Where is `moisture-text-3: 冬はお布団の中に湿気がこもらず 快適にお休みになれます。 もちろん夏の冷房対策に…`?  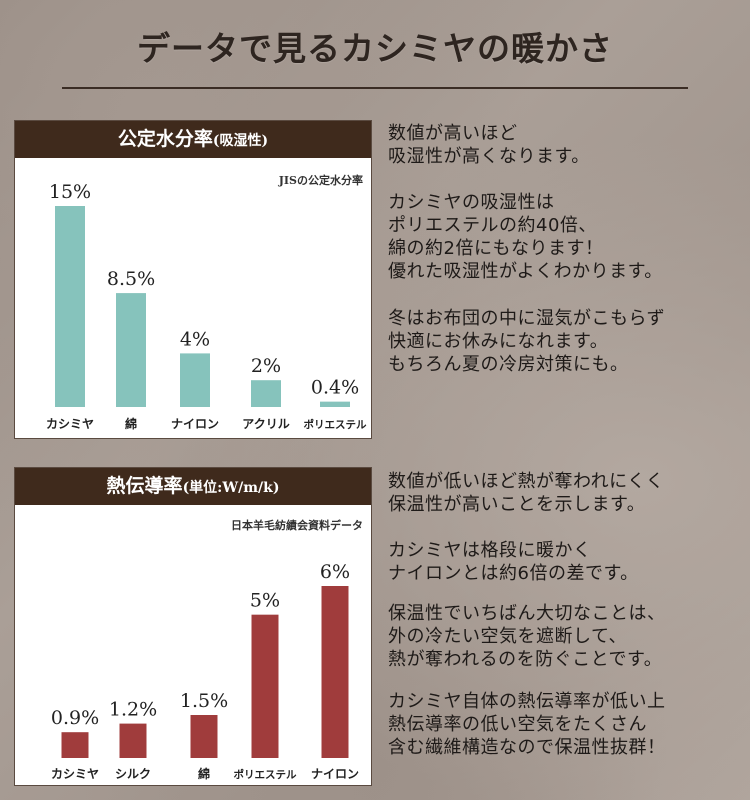
moisture-text-3: 冬はお布団の中に湿気がこもらず 快適にお休みになれます。 もちろん夏の冷房対策に… is located at coordinates (527, 341).